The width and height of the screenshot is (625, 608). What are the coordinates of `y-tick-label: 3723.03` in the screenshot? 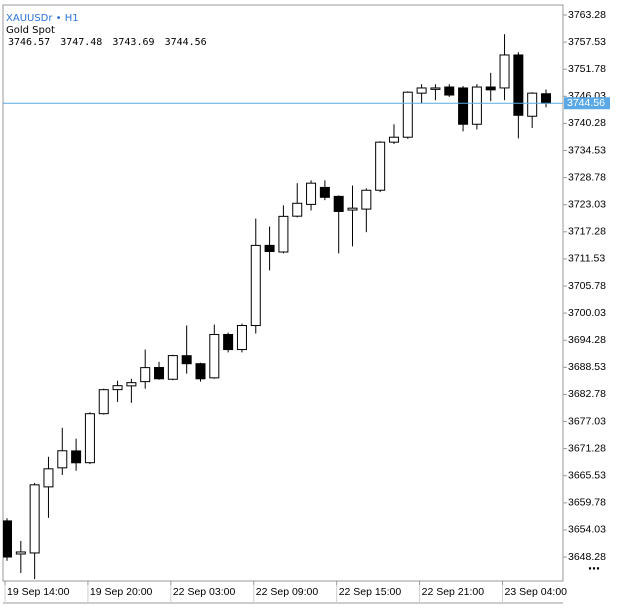 It's located at (587, 204).